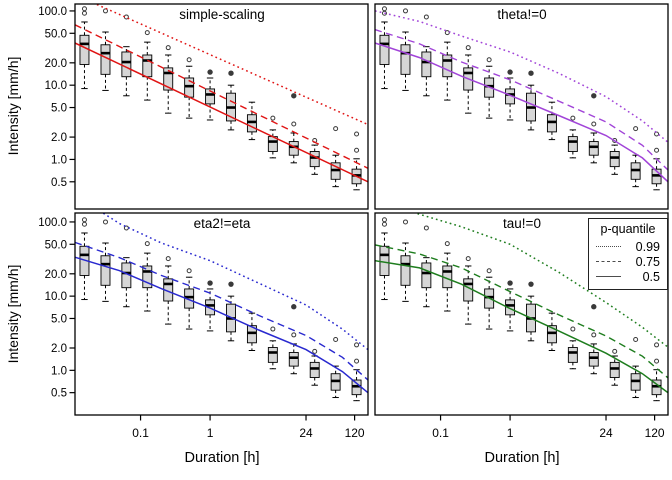  Describe the element at coordinates (647, 246) in the screenshot. I see `legend-label-q99: 0.99` at that location.